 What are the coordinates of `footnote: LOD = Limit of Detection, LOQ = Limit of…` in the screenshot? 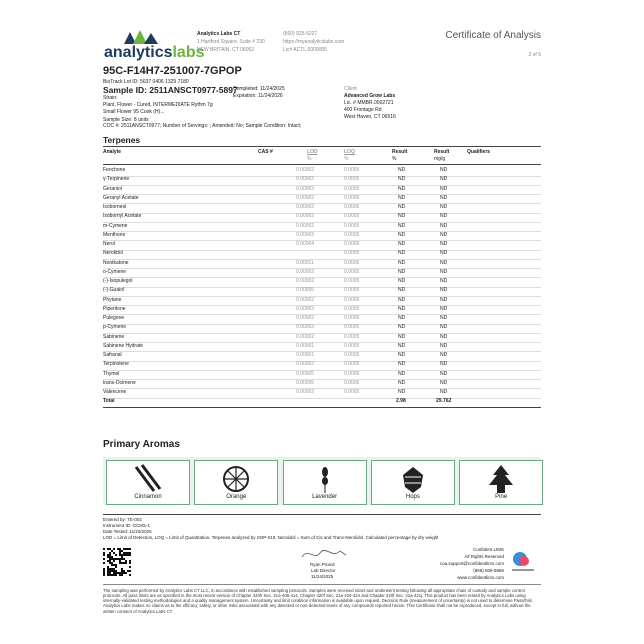 It's located at (271, 537).